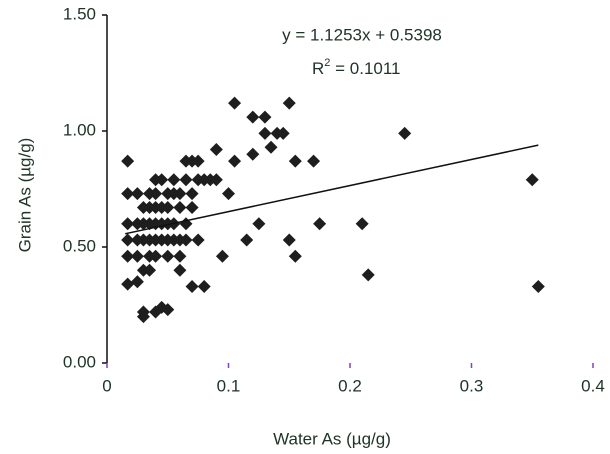 Image resolution: width=610 pixels, height=454 pixels. What do you see at coordinates (79, 129) in the screenshot?
I see `y-tick-label: 1.00` at bounding box center [79, 129].